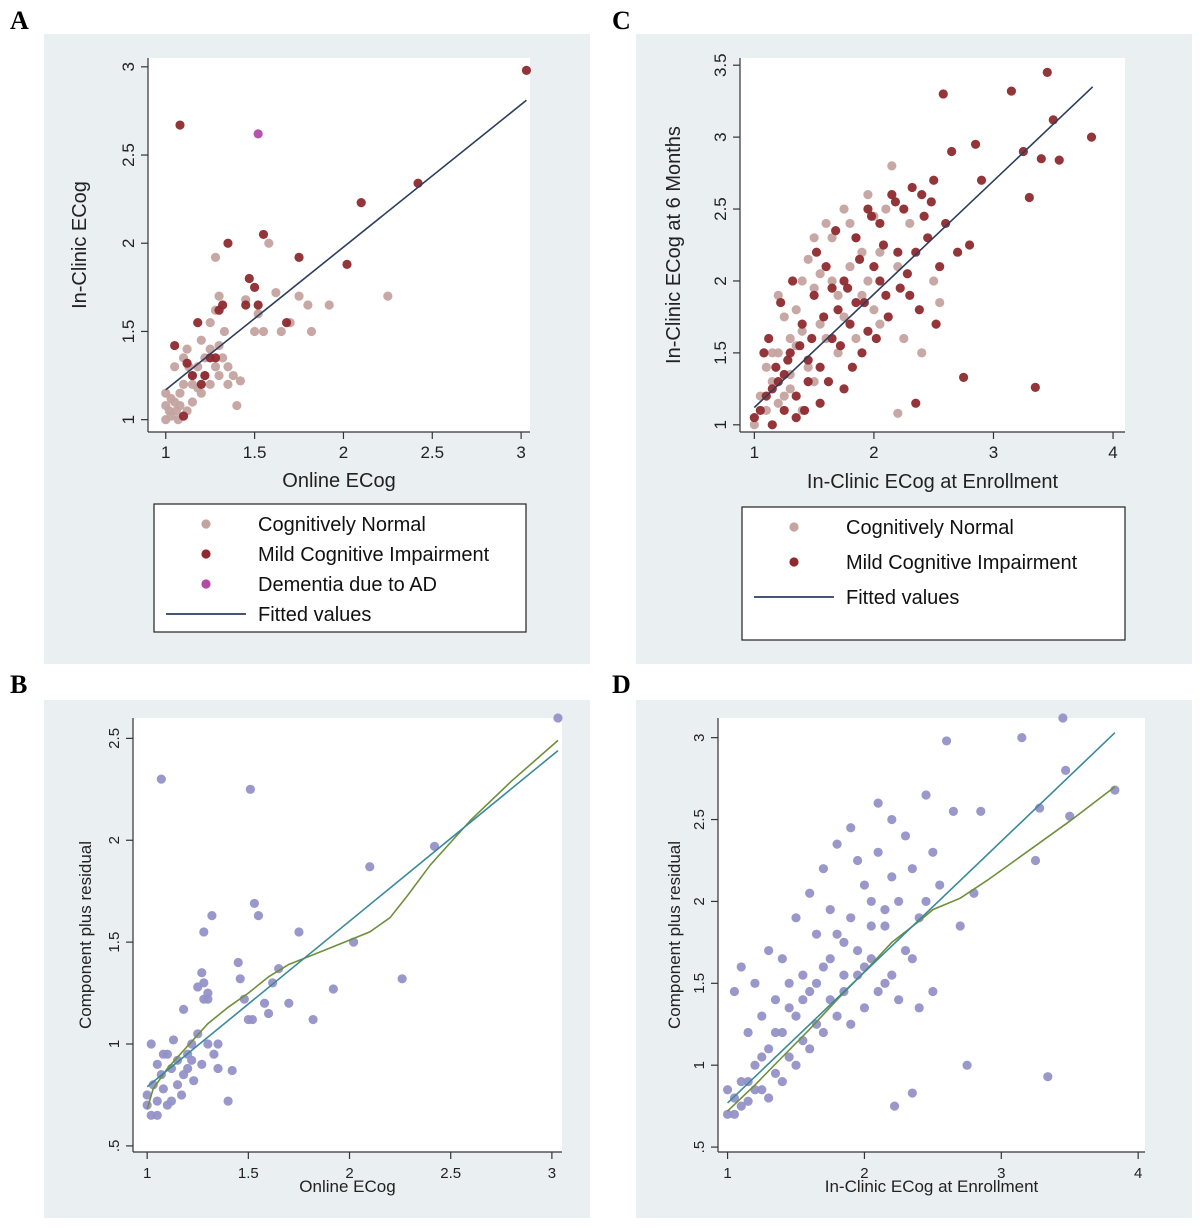 This screenshot has height=1228, width=1204. I want to click on x-axis-label-d: In-Clinic ECog at Enrollment, so click(932, 1186).